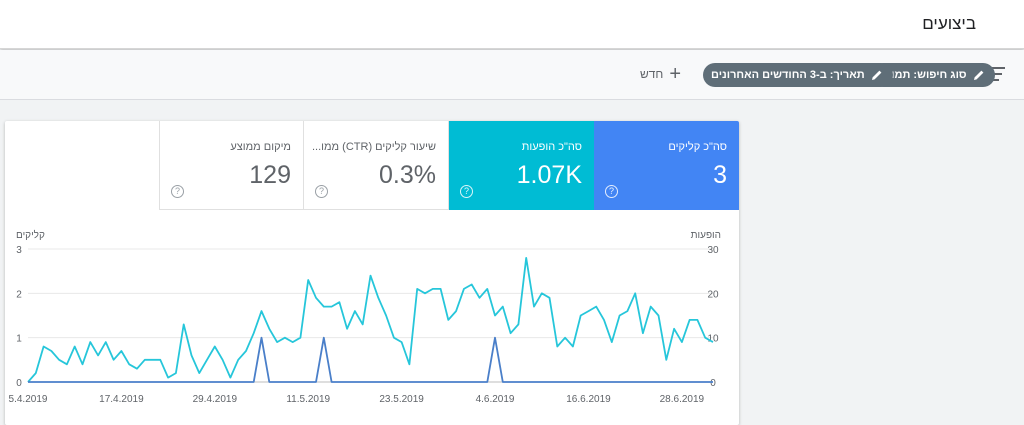 This screenshot has width=1024, height=425. What do you see at coordinates (706, 235) in the screenshot?
I see `right-axis-label: הופעות` at bounding box center [706, 235].